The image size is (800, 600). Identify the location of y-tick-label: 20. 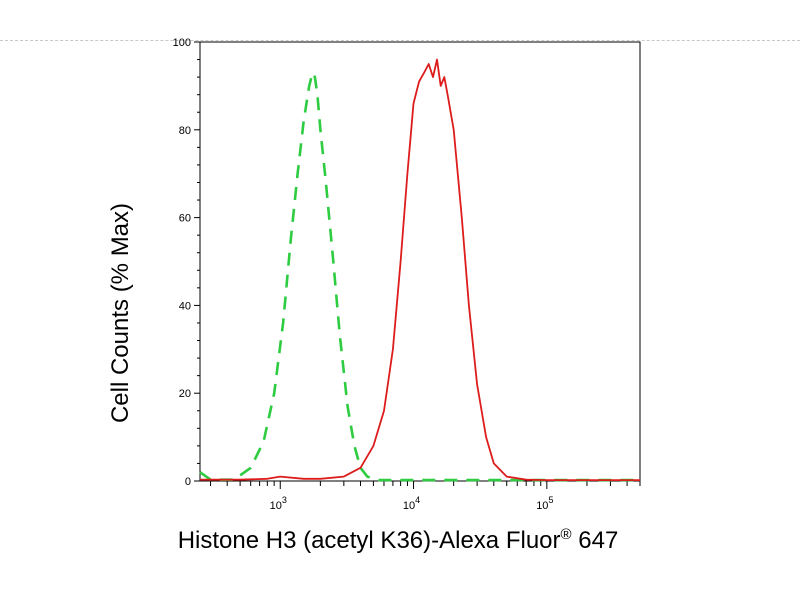
(185, 394).